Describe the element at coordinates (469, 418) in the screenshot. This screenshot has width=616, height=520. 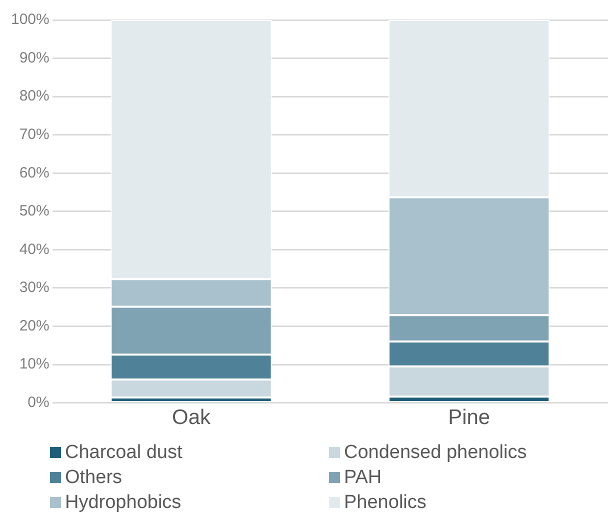
I see `x-tick-label: Pine` at that location.